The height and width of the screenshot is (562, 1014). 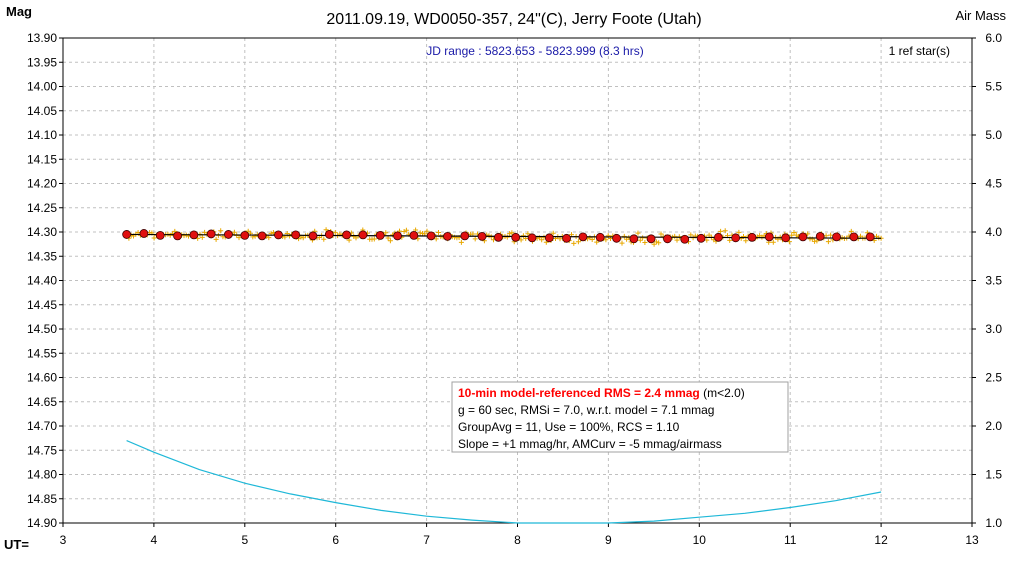 What do you see at coordinates (881, 540) in the screenshot?
I see `x-tick-label: 12` at bounding box center [881, 540].